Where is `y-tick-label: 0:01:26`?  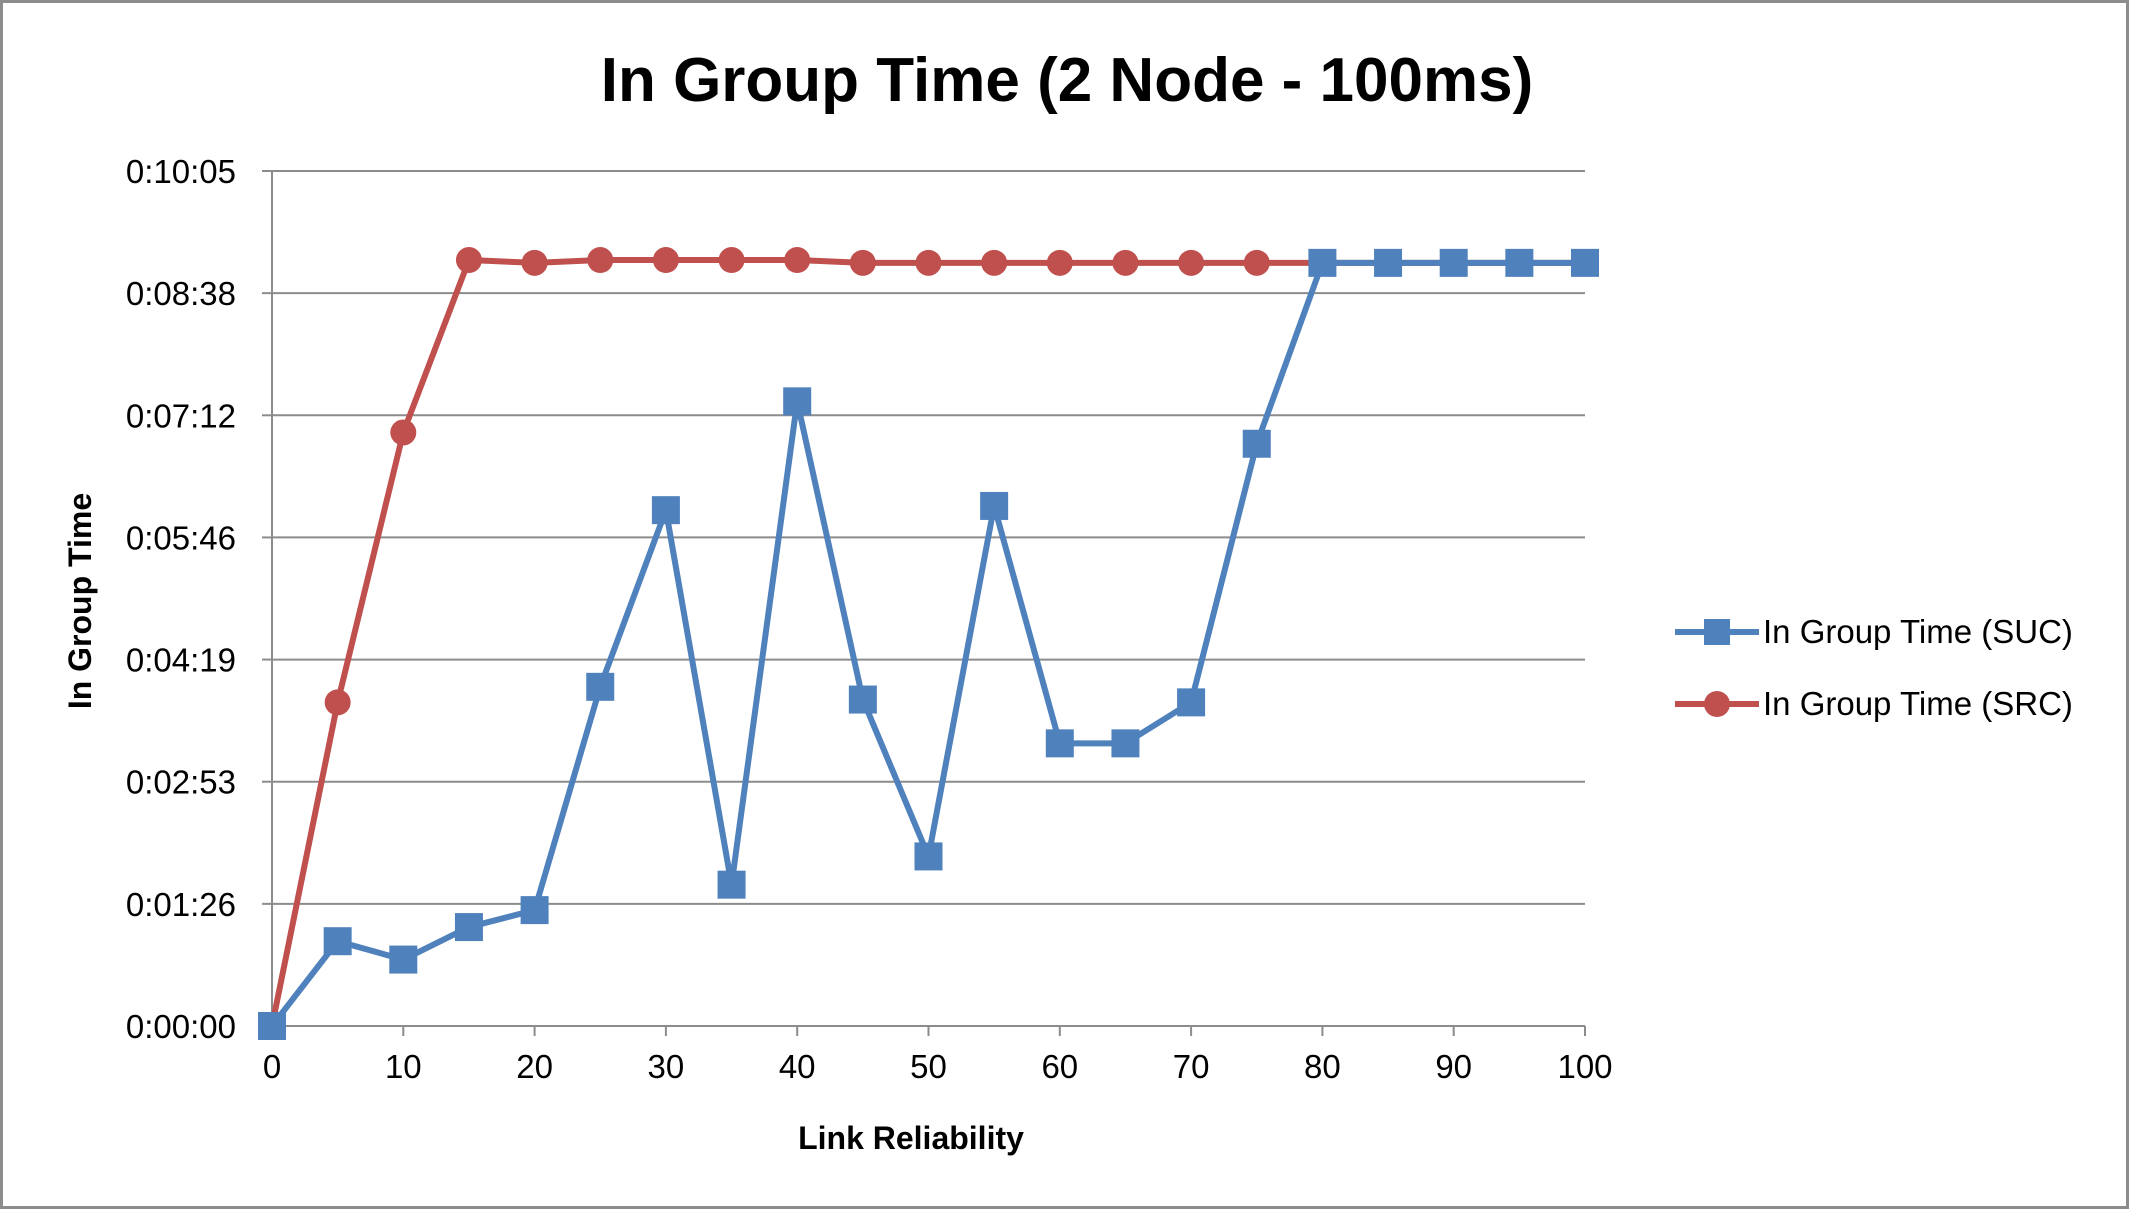
y-tick-label: 0:01:26 is located at coordinates (181, 904).